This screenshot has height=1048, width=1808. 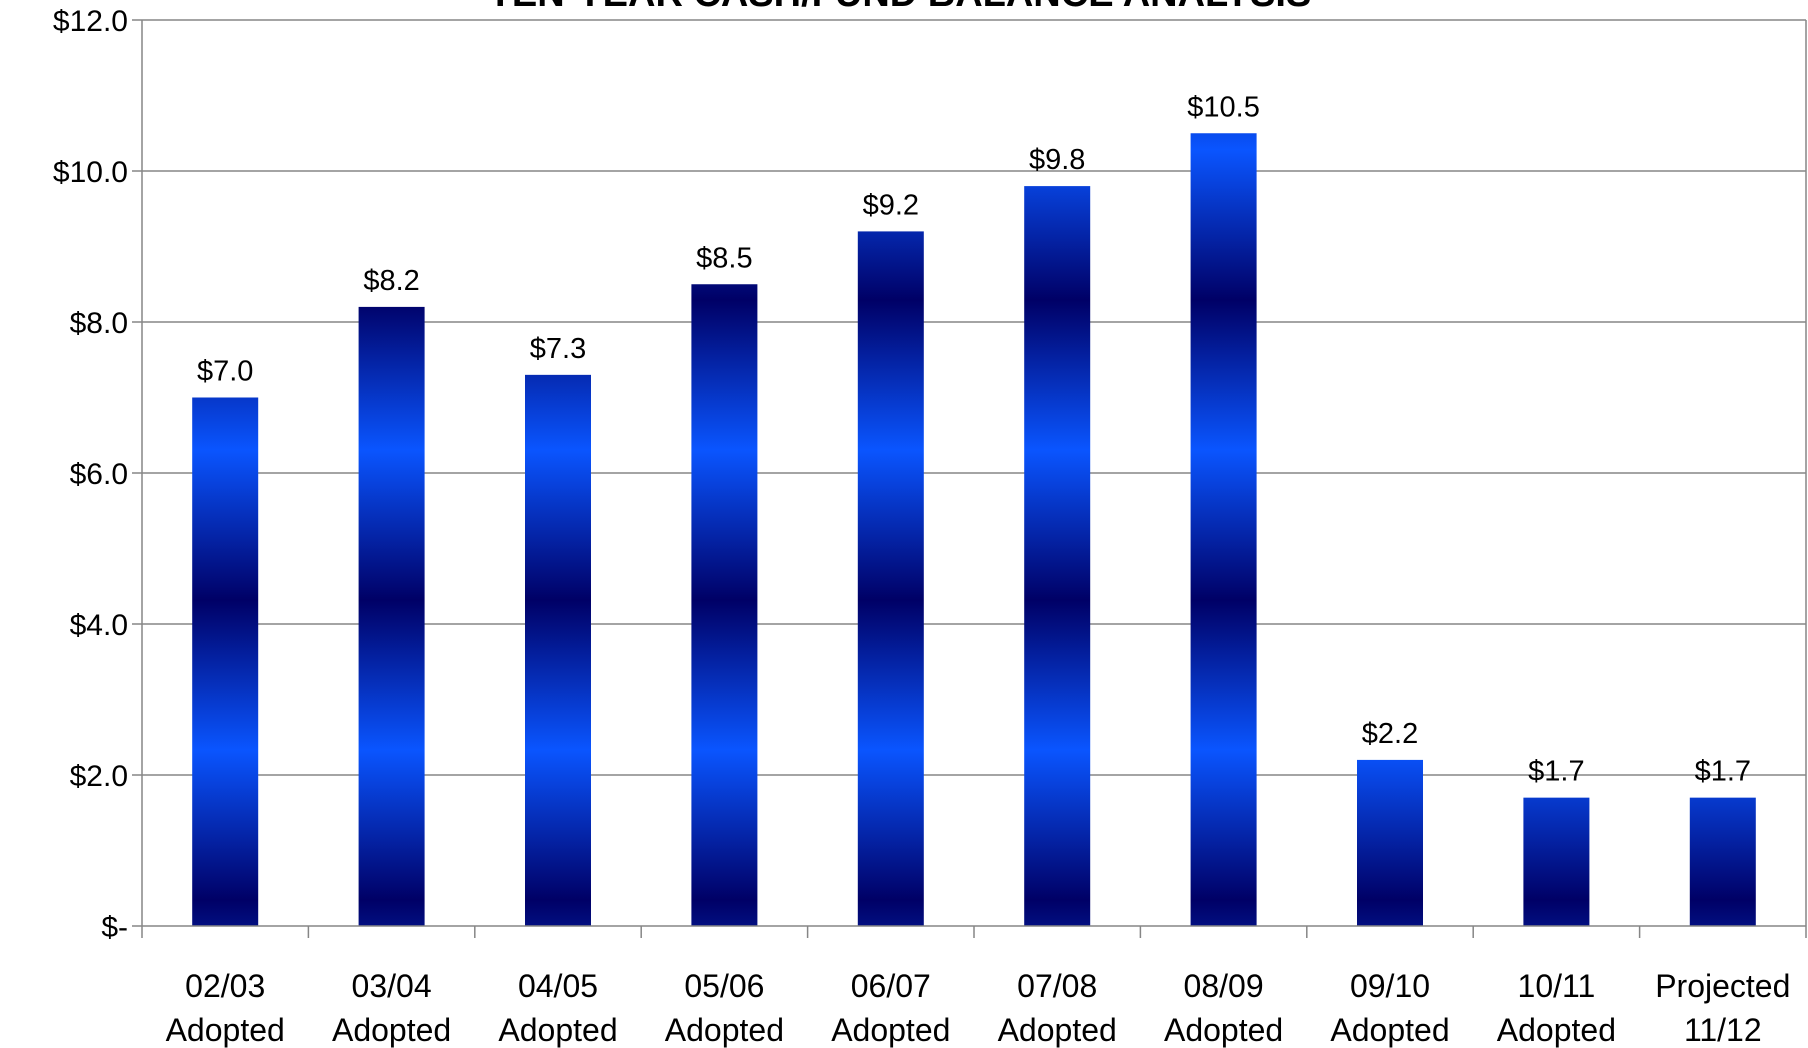 What do you see at coordinates (90, 172) in the screenshot?
I see `y-tick-label: $10.0` at bounding box center [90, 172].